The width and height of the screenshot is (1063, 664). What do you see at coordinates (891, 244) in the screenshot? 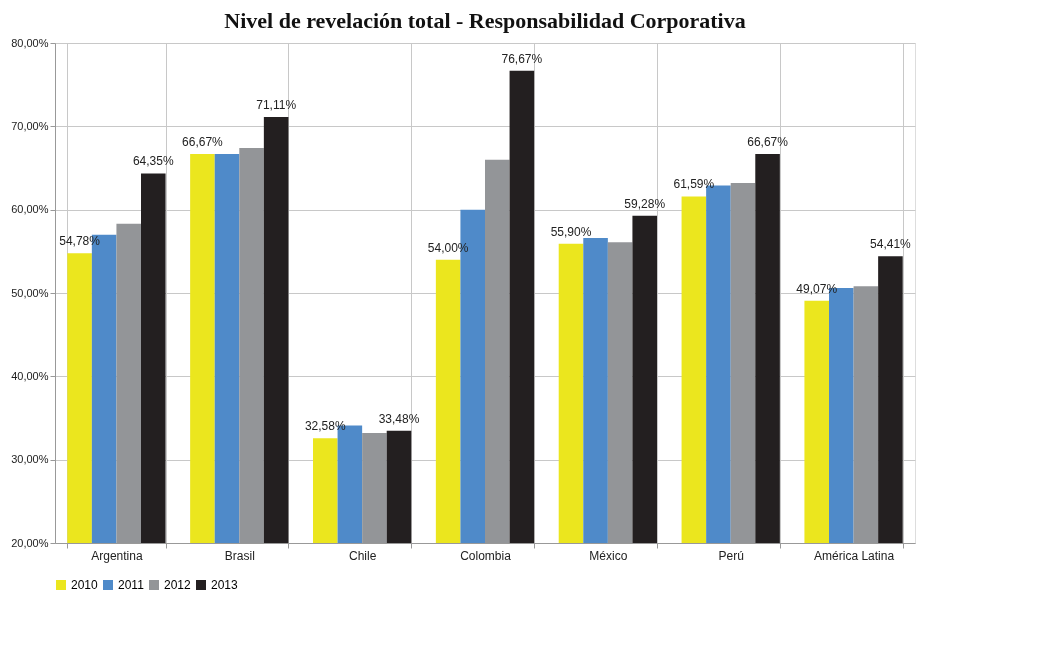
I see `data-label: 54,41%` at bounding box center [891, 244].